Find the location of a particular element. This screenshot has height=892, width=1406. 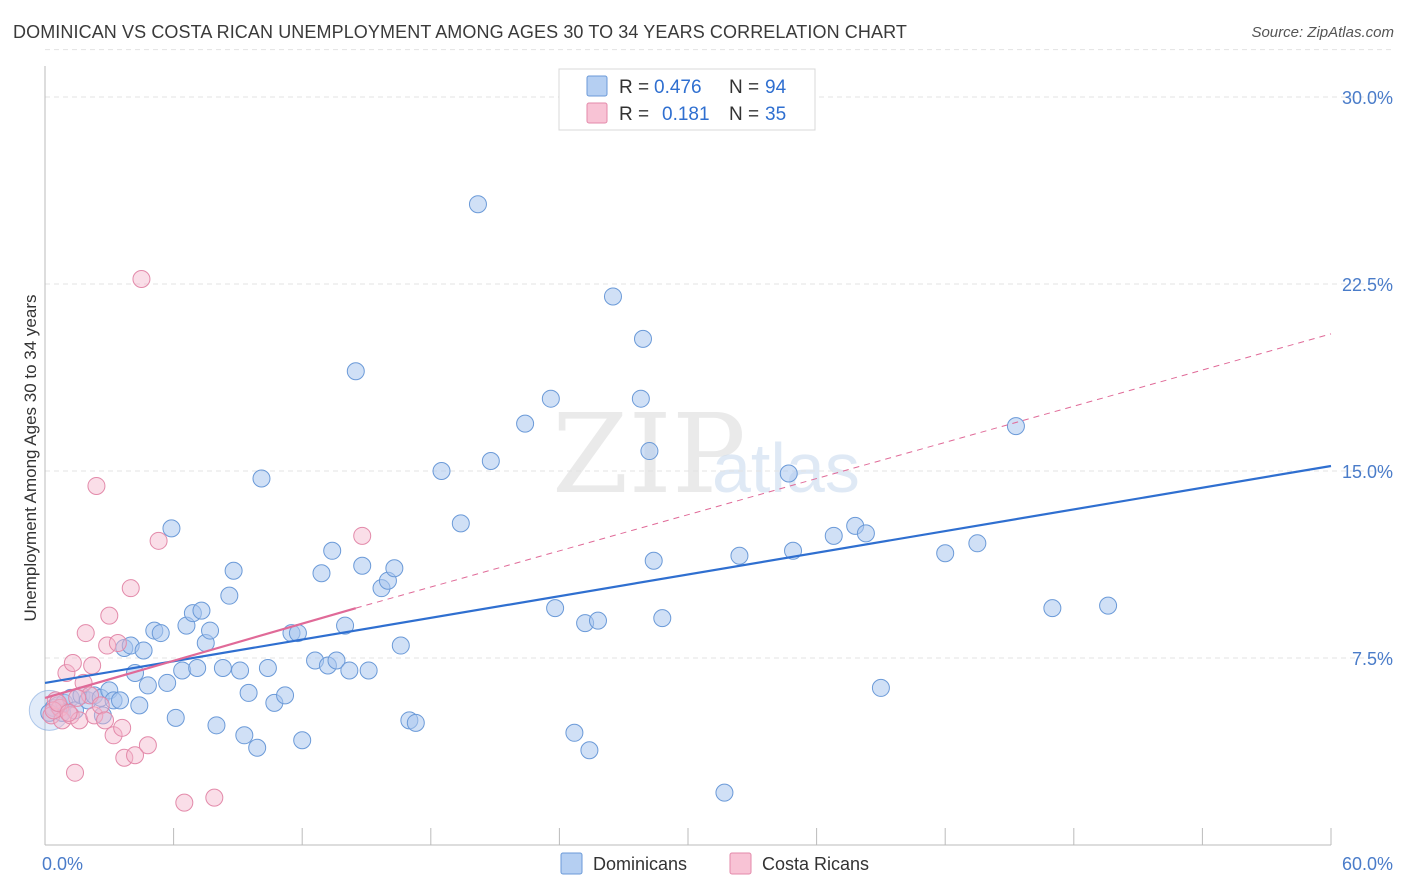

legend-n-value: 94 is located at coordinates (776, 87).